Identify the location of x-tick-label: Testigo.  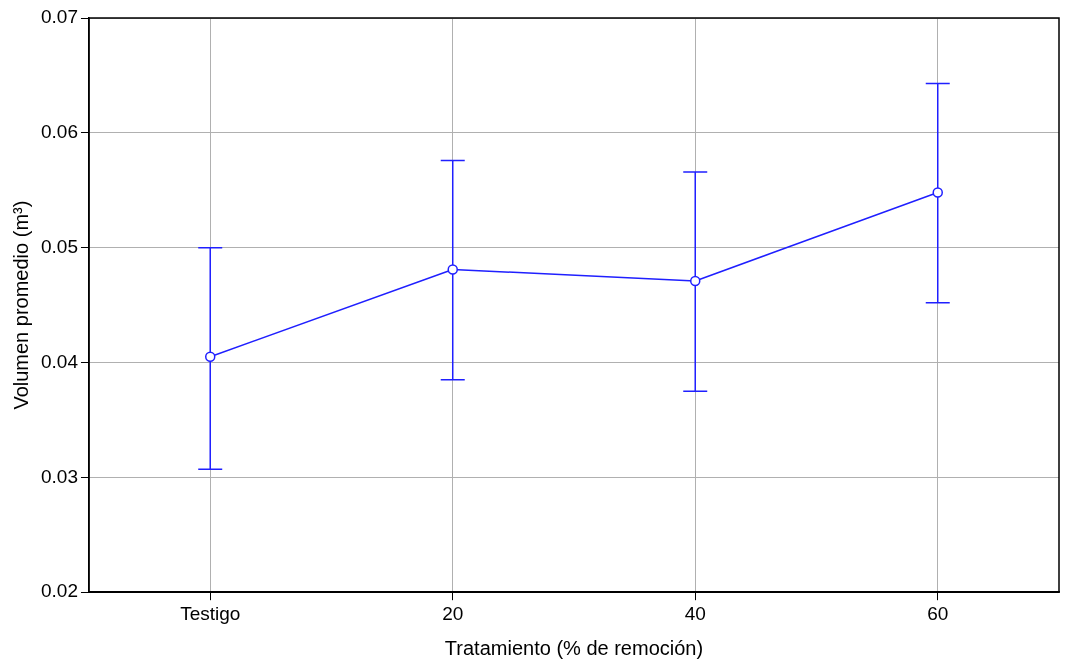
(210, 613).